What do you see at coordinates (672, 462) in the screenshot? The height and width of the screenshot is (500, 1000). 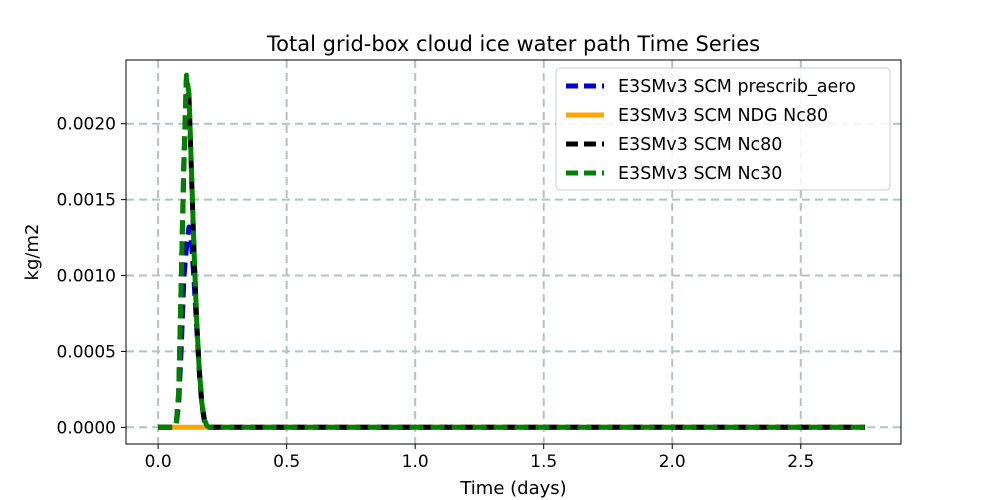 I see `x-tick-label: 2.0` at bounding box center [672, 462].